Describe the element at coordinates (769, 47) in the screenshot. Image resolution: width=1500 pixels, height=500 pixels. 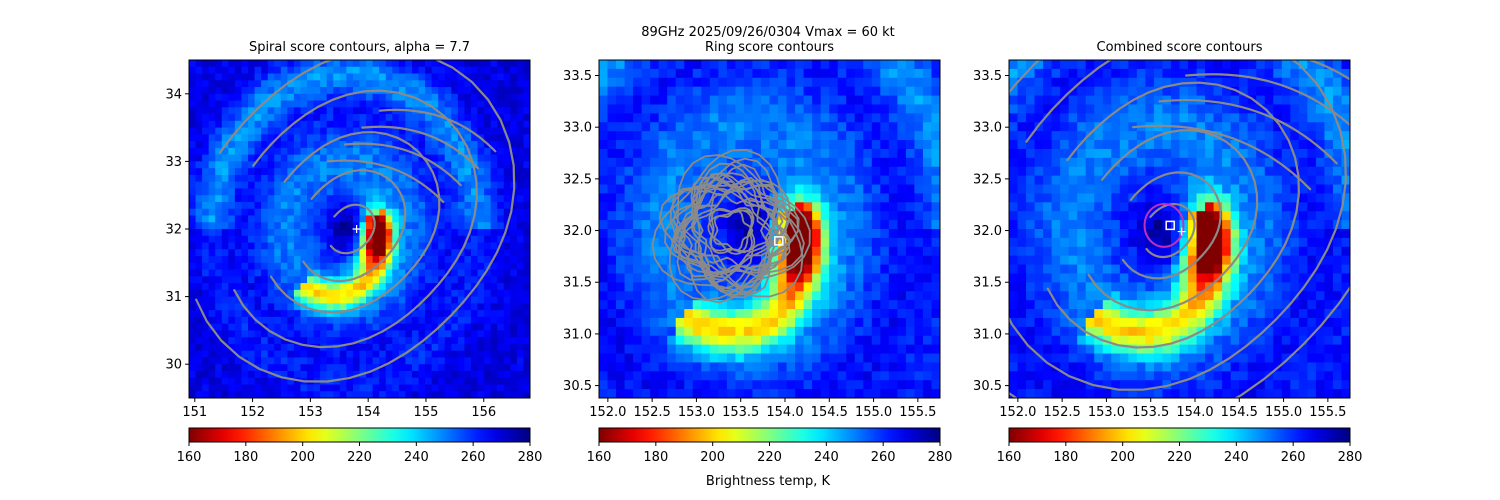
I see `panel-title: Ring score contours` at that location.